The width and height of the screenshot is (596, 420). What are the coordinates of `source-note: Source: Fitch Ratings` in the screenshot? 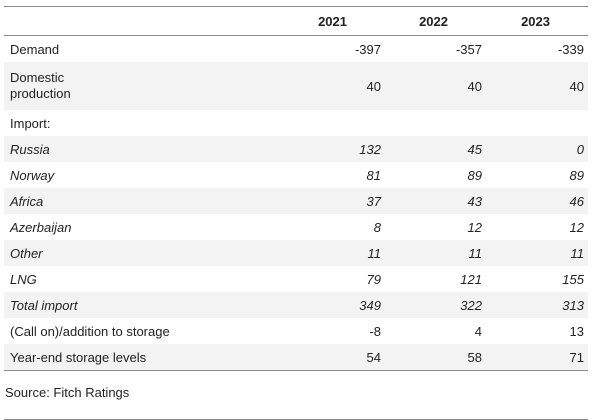 It's located at (67, 392).